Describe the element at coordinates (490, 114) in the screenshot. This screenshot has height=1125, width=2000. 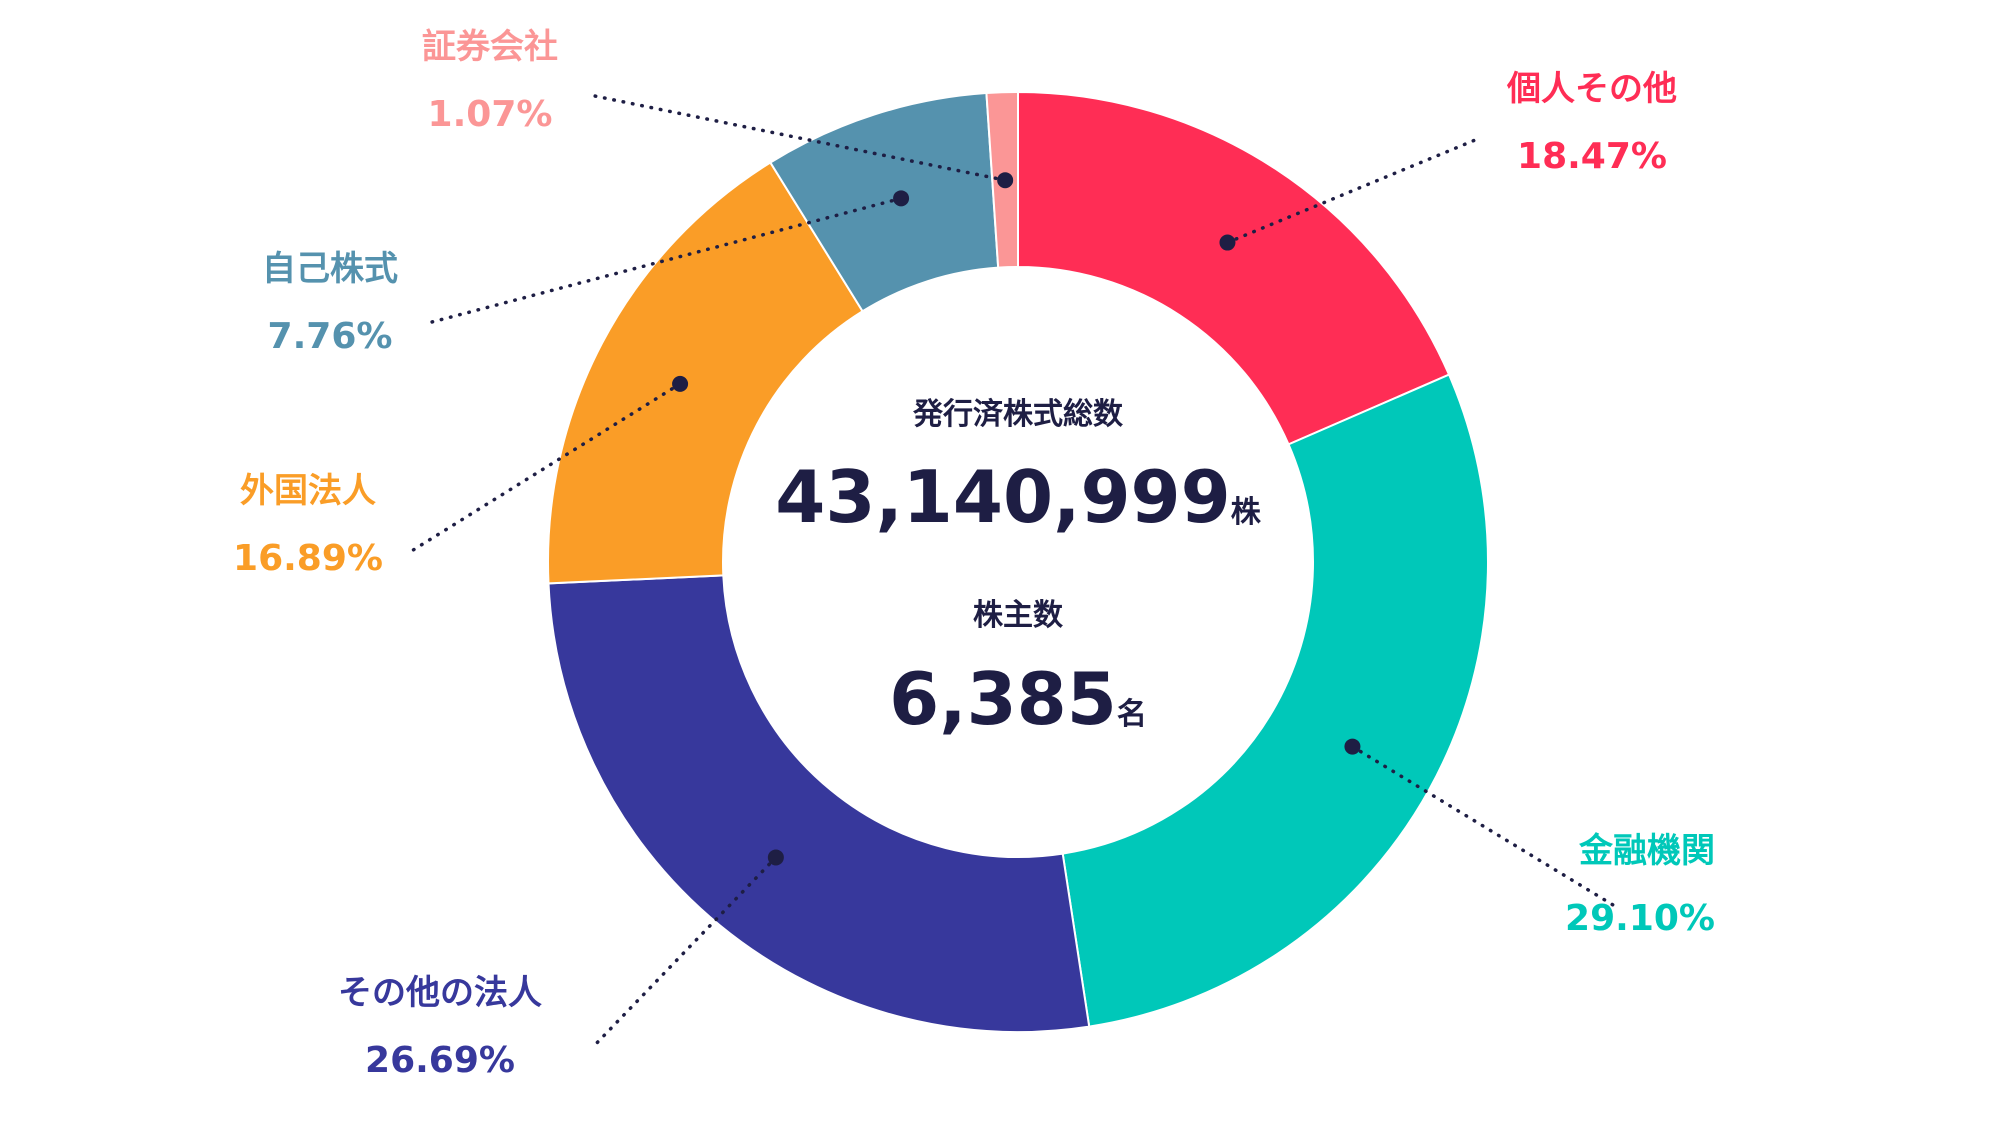
I see `slice-value-label-5: 1.07%` at that location.